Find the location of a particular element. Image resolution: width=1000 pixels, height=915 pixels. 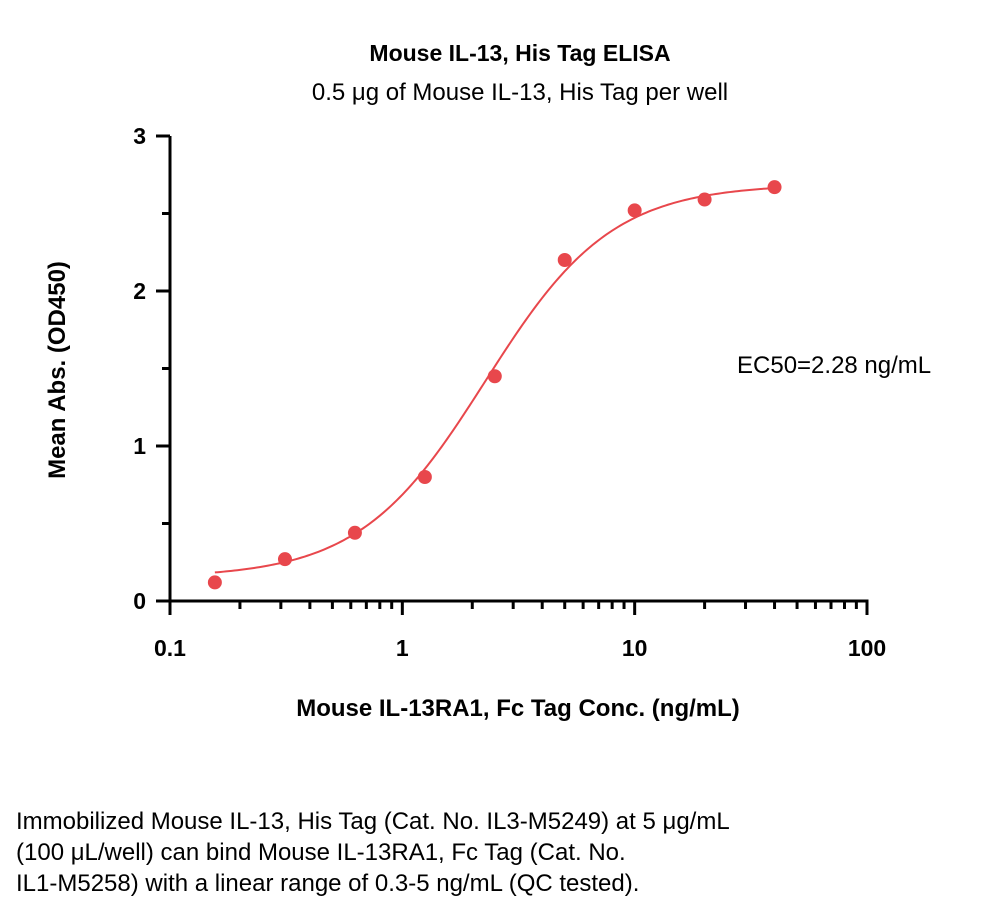

x-tick-label: 10 is located at coordinates (635, 648).